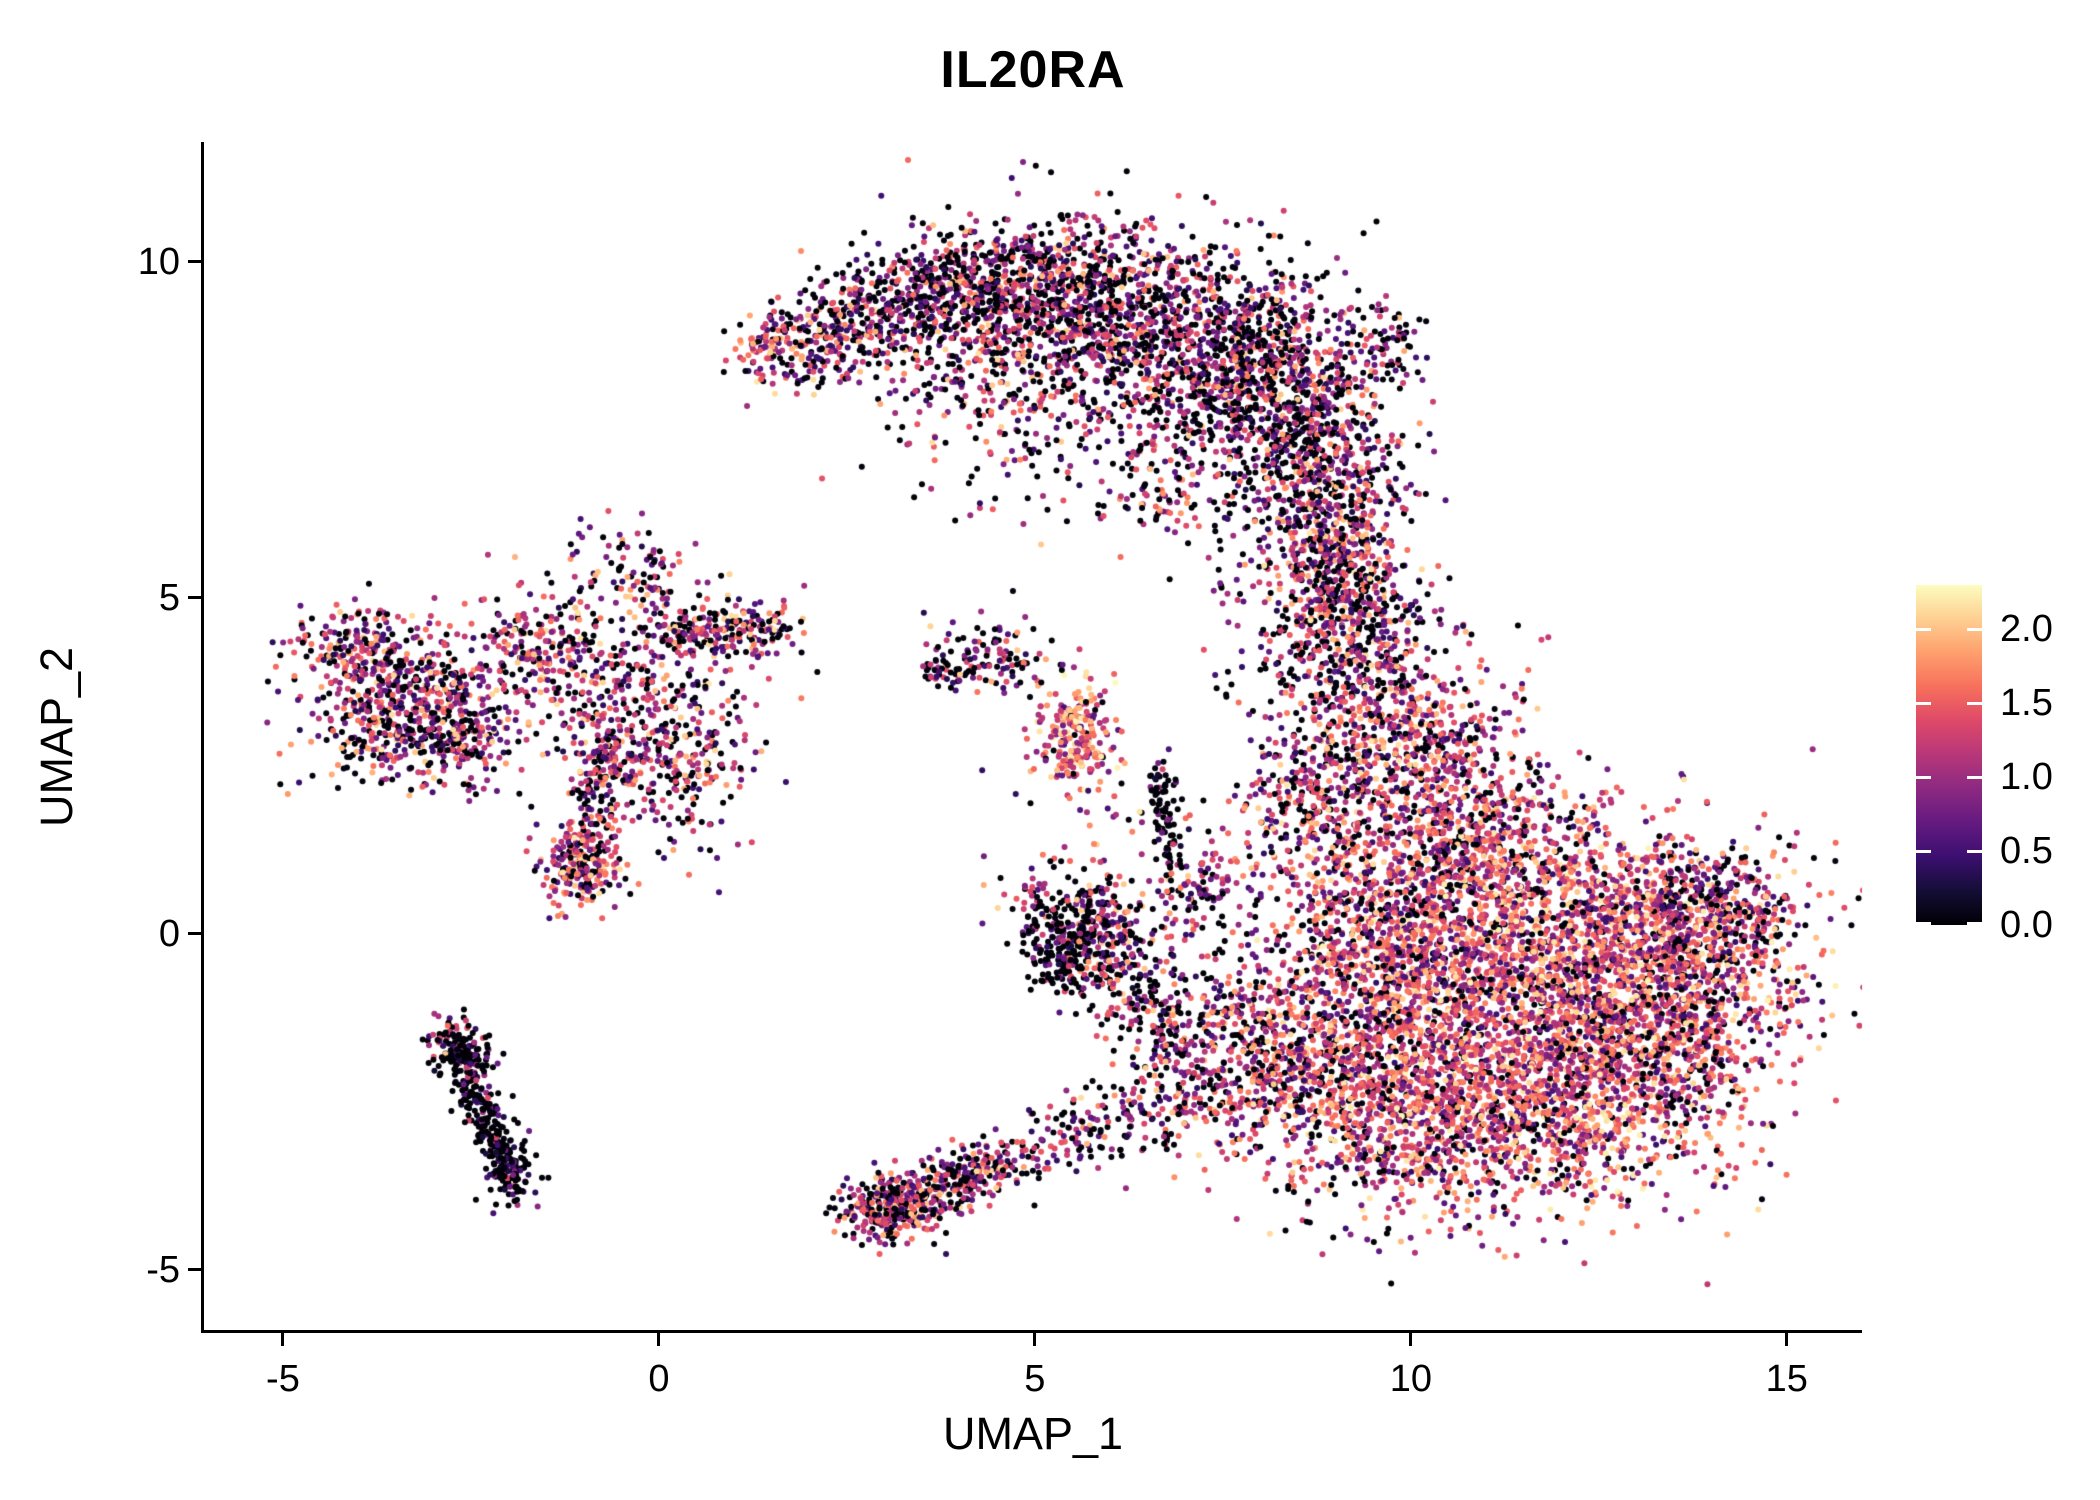  Describe the element at coordinates (2026, 703) in the screenshot. I see `colorbar-tick-label: 1.5` at that location.